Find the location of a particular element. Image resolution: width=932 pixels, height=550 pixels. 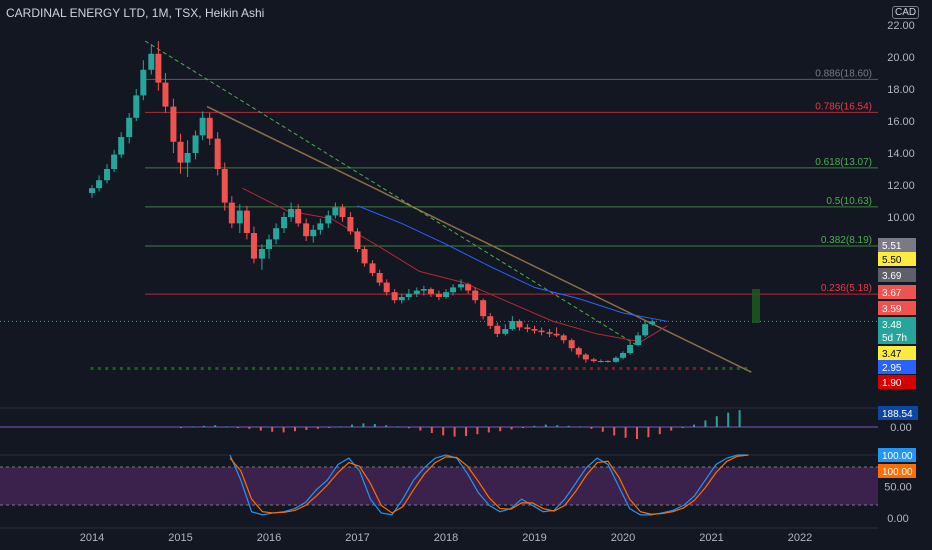

price-tag-label: 3.47 is located at coordinates (892, 354).